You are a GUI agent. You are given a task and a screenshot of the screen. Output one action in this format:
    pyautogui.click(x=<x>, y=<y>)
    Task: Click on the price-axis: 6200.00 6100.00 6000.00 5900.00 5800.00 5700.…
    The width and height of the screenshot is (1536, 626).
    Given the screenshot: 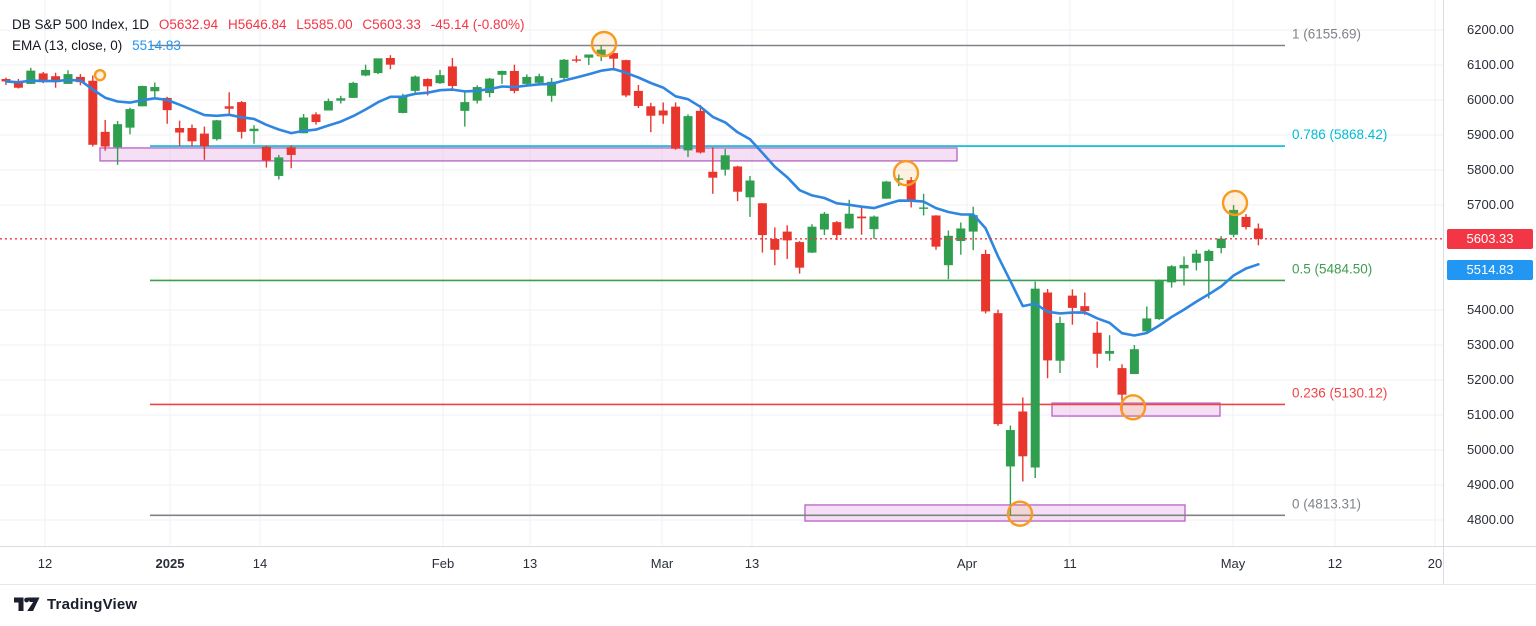 What is the action you would take?
    pyautogui.click(x=1489, y=273)
    